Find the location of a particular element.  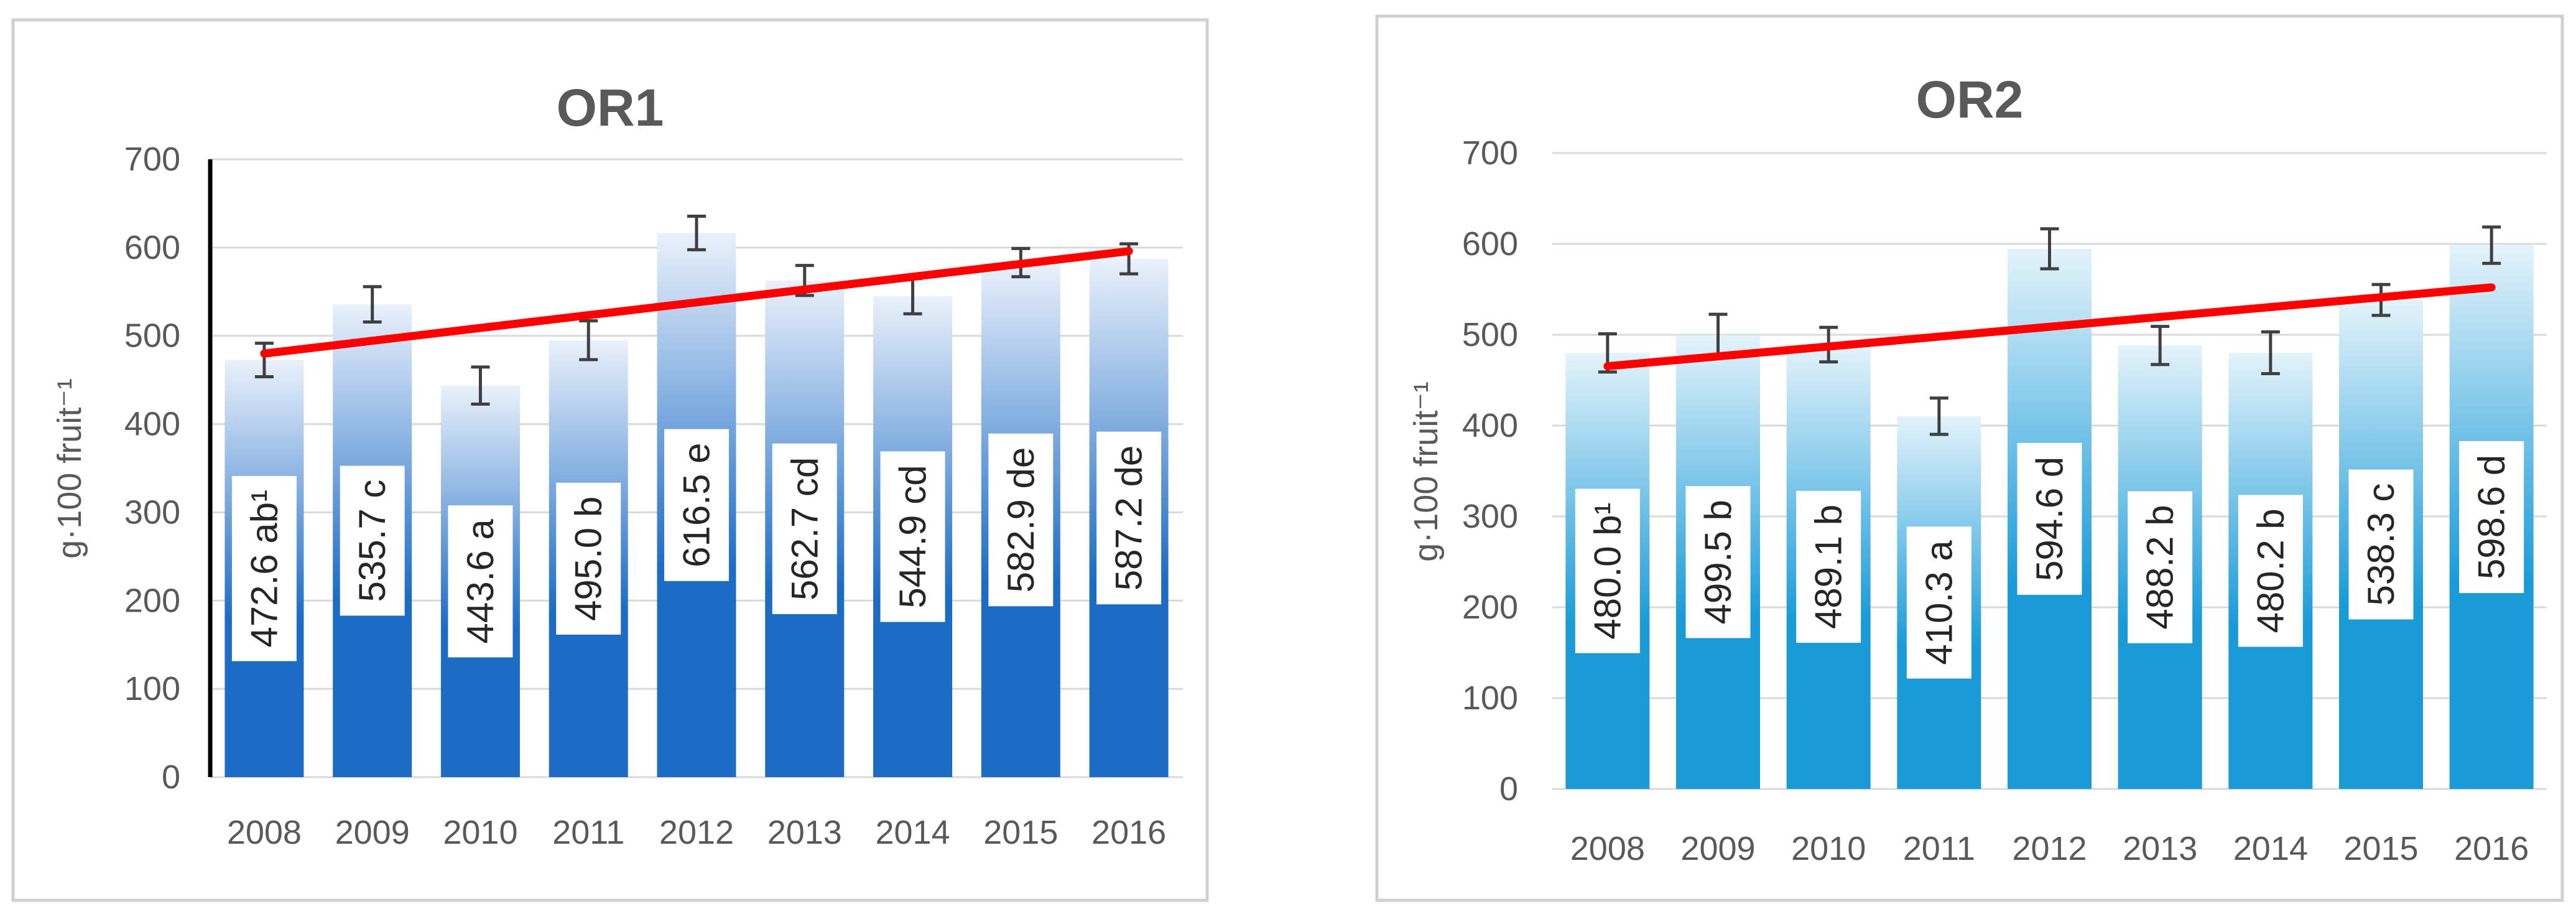

chart-or1-data-label-2012: 616.5 e is located at coordinates (697, 505).